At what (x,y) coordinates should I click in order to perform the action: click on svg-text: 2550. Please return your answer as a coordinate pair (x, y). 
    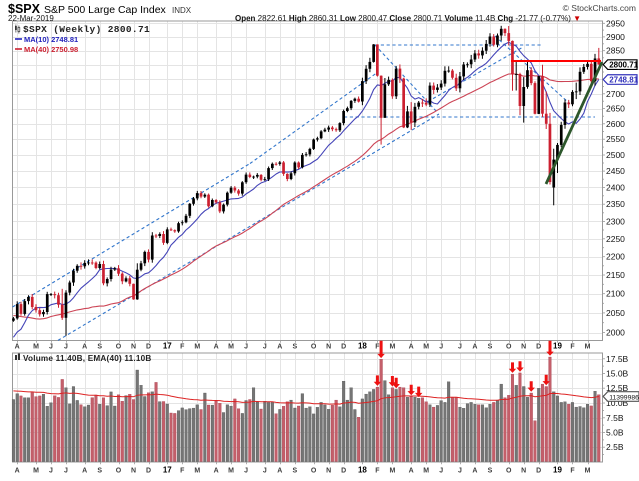
    Looking at the image, I should click on (615, 139).